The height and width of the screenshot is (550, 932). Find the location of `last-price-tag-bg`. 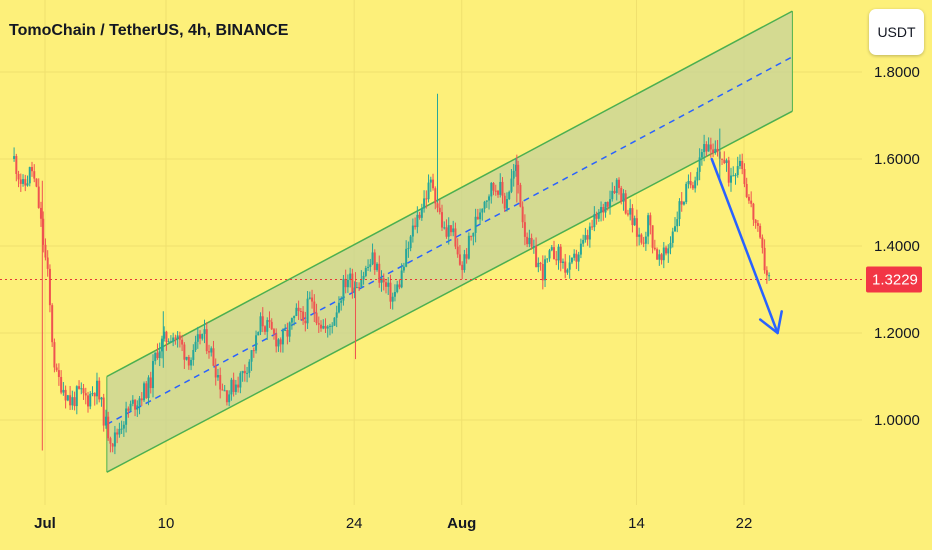

last-price-tag-bg is located at coordinates (894, 279).